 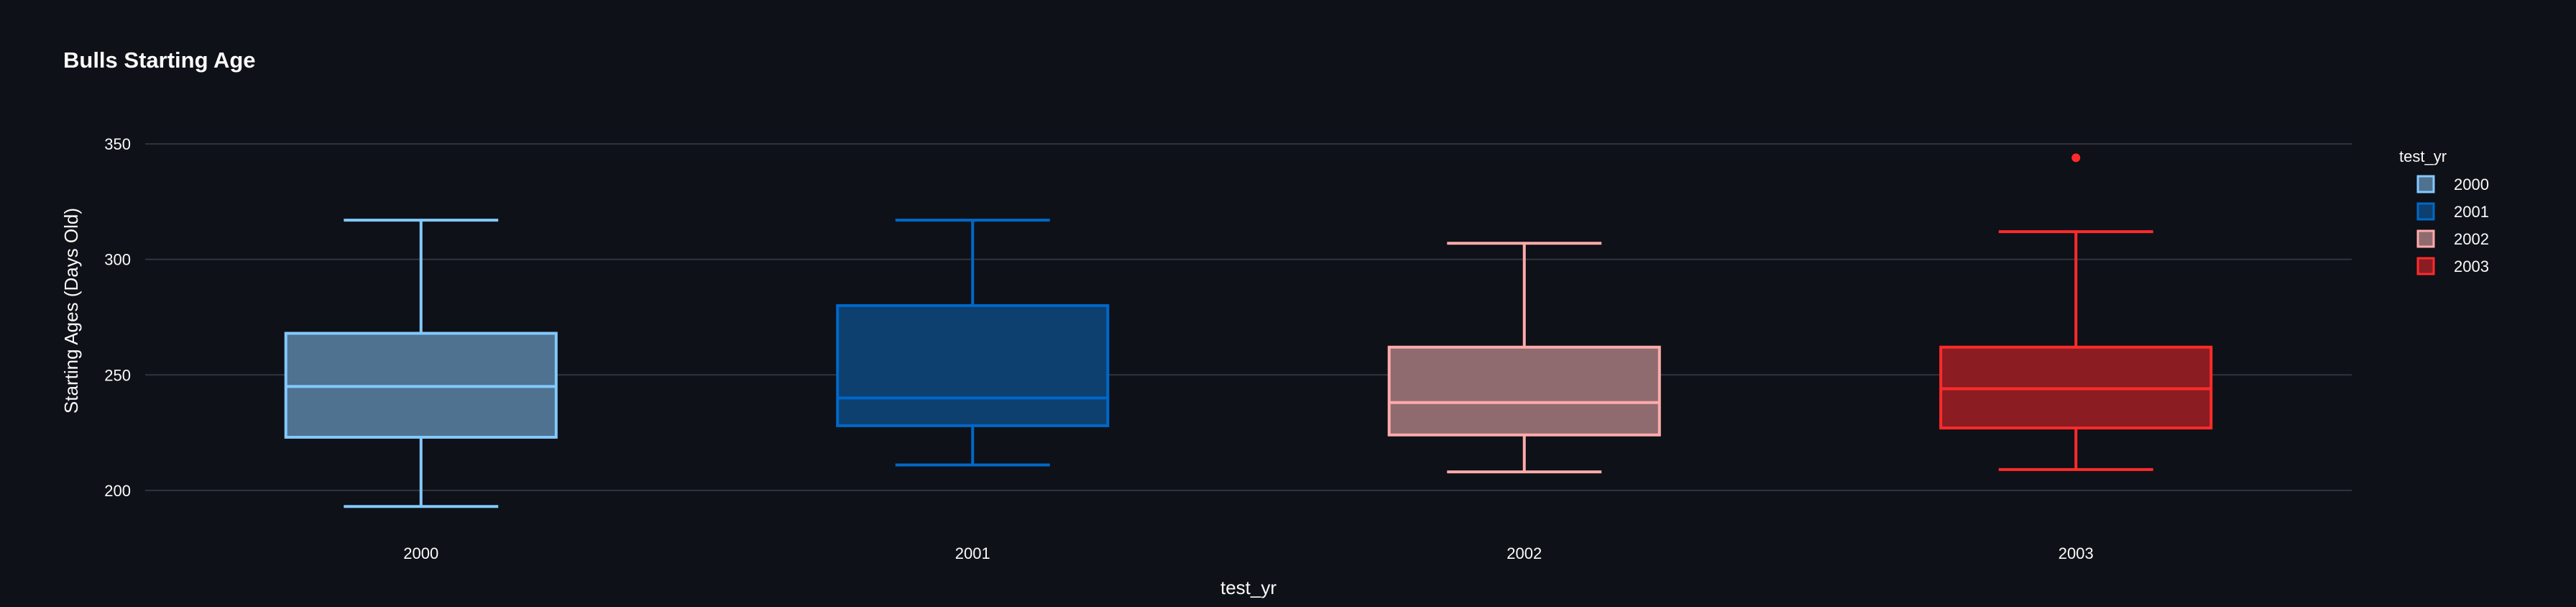 What do you see at coordinates (2452, 266) in the screenshot?
I see `legend-item-2003: 2003` at bounding box center [2452, 266].